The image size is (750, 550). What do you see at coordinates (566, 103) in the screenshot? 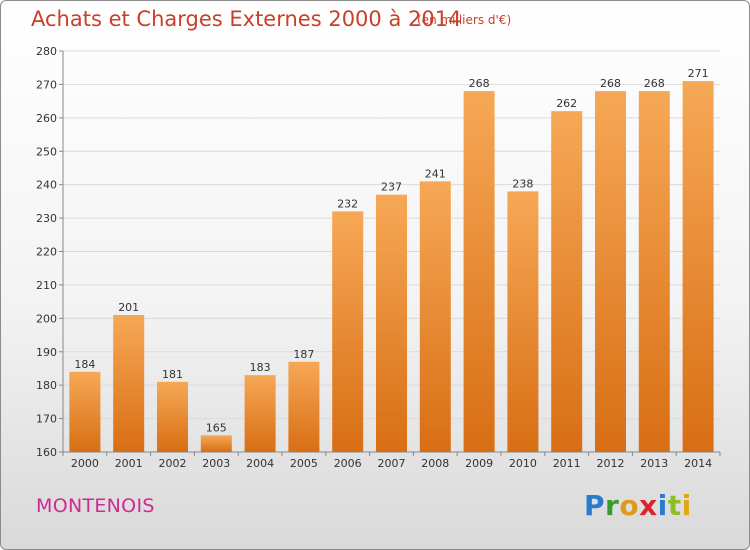
I see `value-label: 262` at bounding box center [566, 103].